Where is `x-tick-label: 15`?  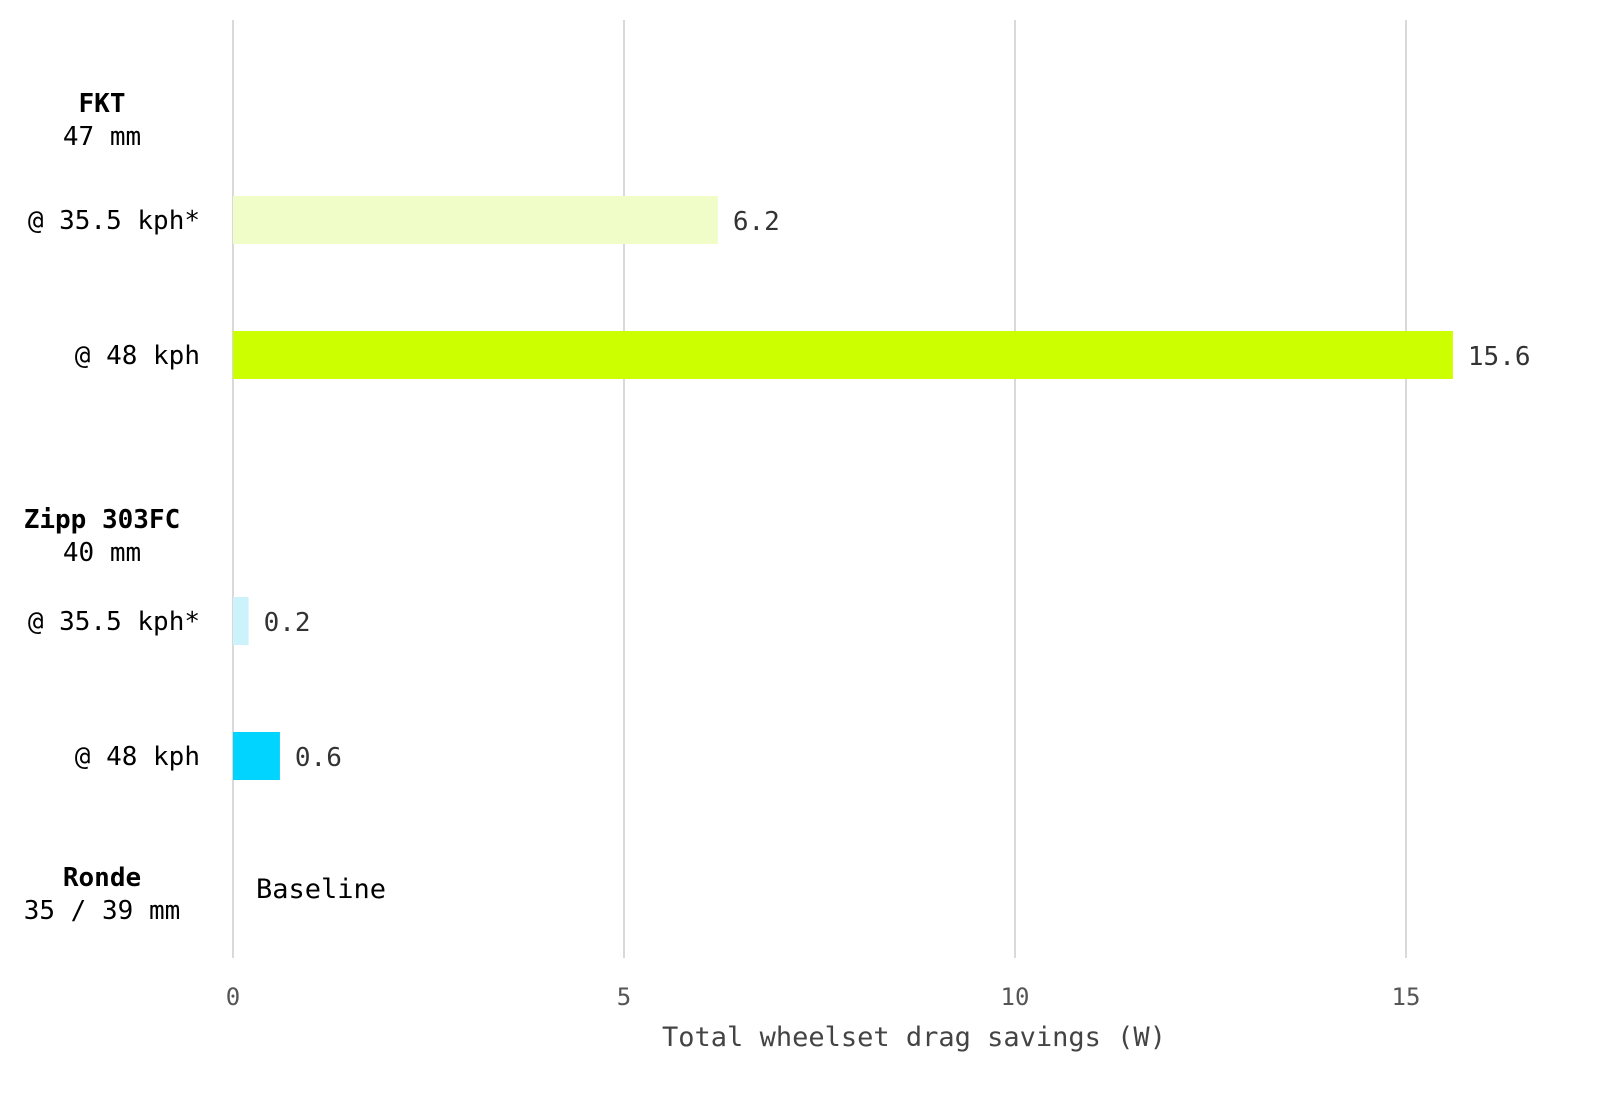
x-tick-label: 15 is located at coordinates (1406, 997).